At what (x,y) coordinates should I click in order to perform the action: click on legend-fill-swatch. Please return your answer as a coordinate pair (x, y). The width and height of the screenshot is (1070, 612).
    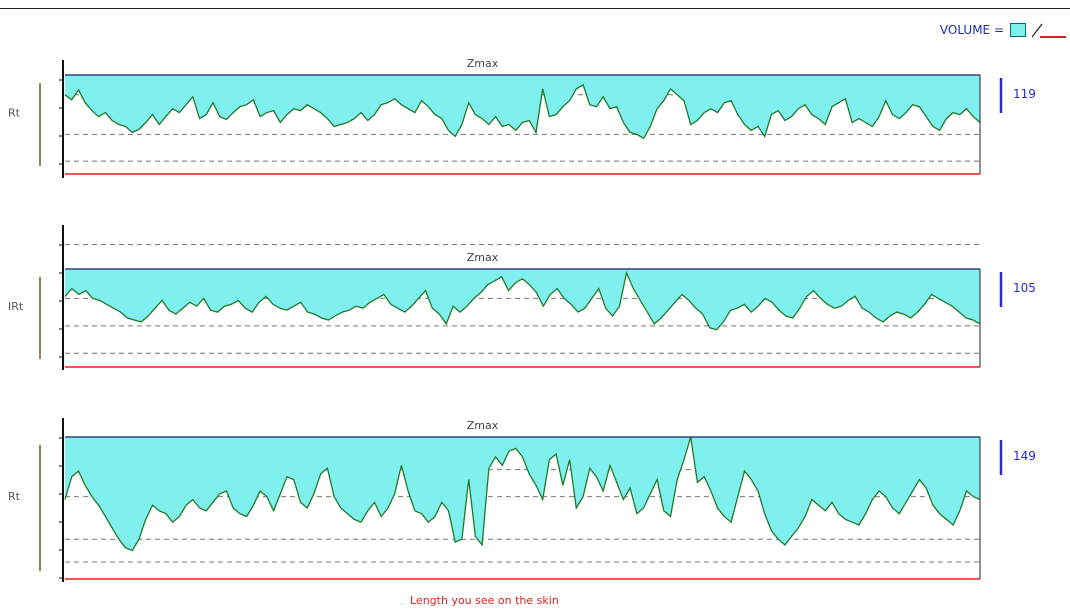
    Looking at the image, I should click on (1018, 30).